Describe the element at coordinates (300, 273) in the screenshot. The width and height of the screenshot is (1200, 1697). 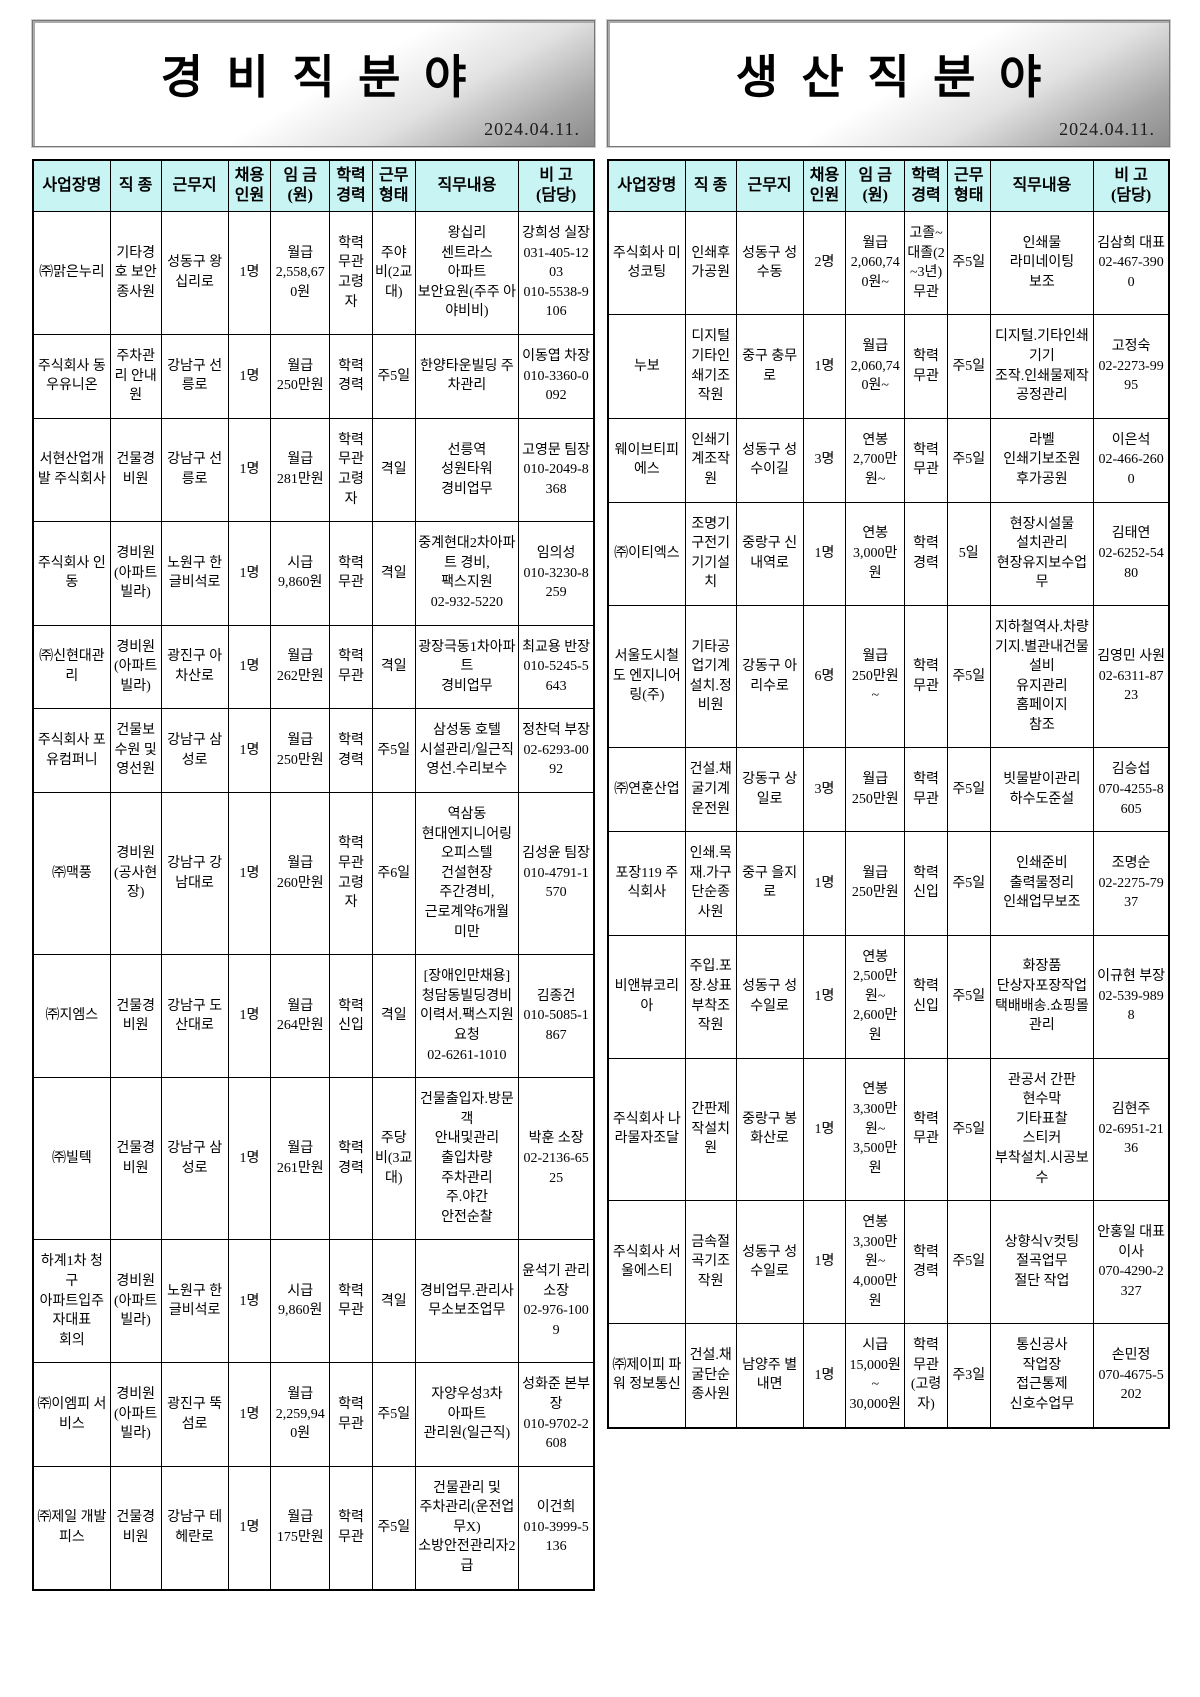
I see `cell: 월급 2,558,670원` at that location.